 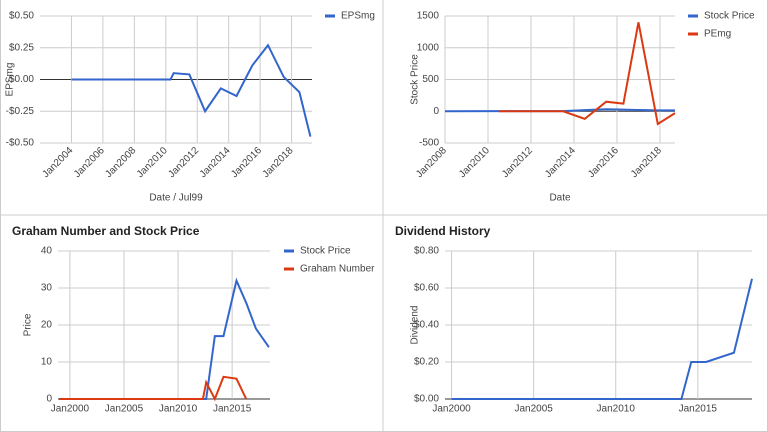 What do you see at coordinates (429, 143) in the screenshot?
I see `y-tick-label: -500` at bounding box center [429, 143].